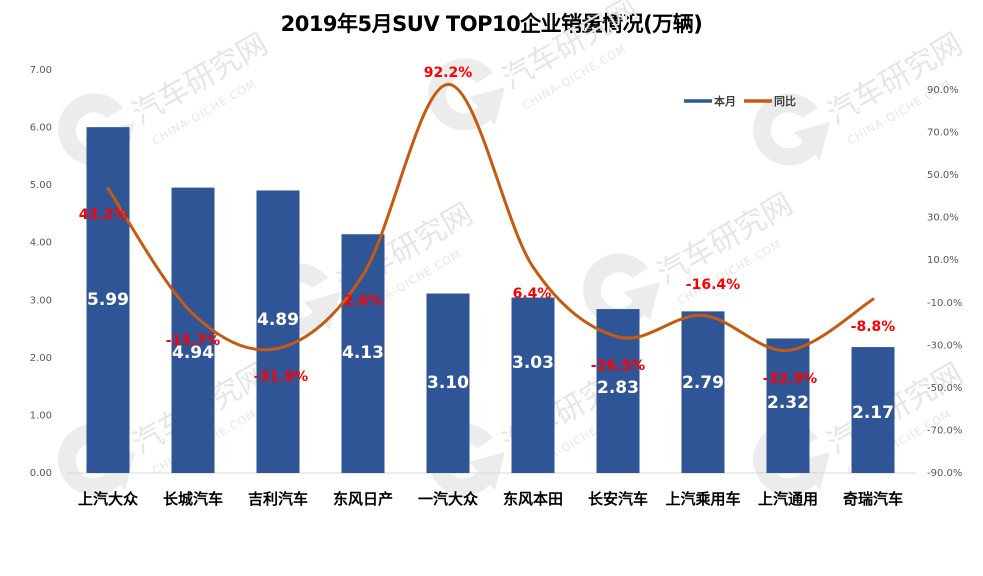  I want to click on y2-tick-label: 70.0%, so click(943, 133).